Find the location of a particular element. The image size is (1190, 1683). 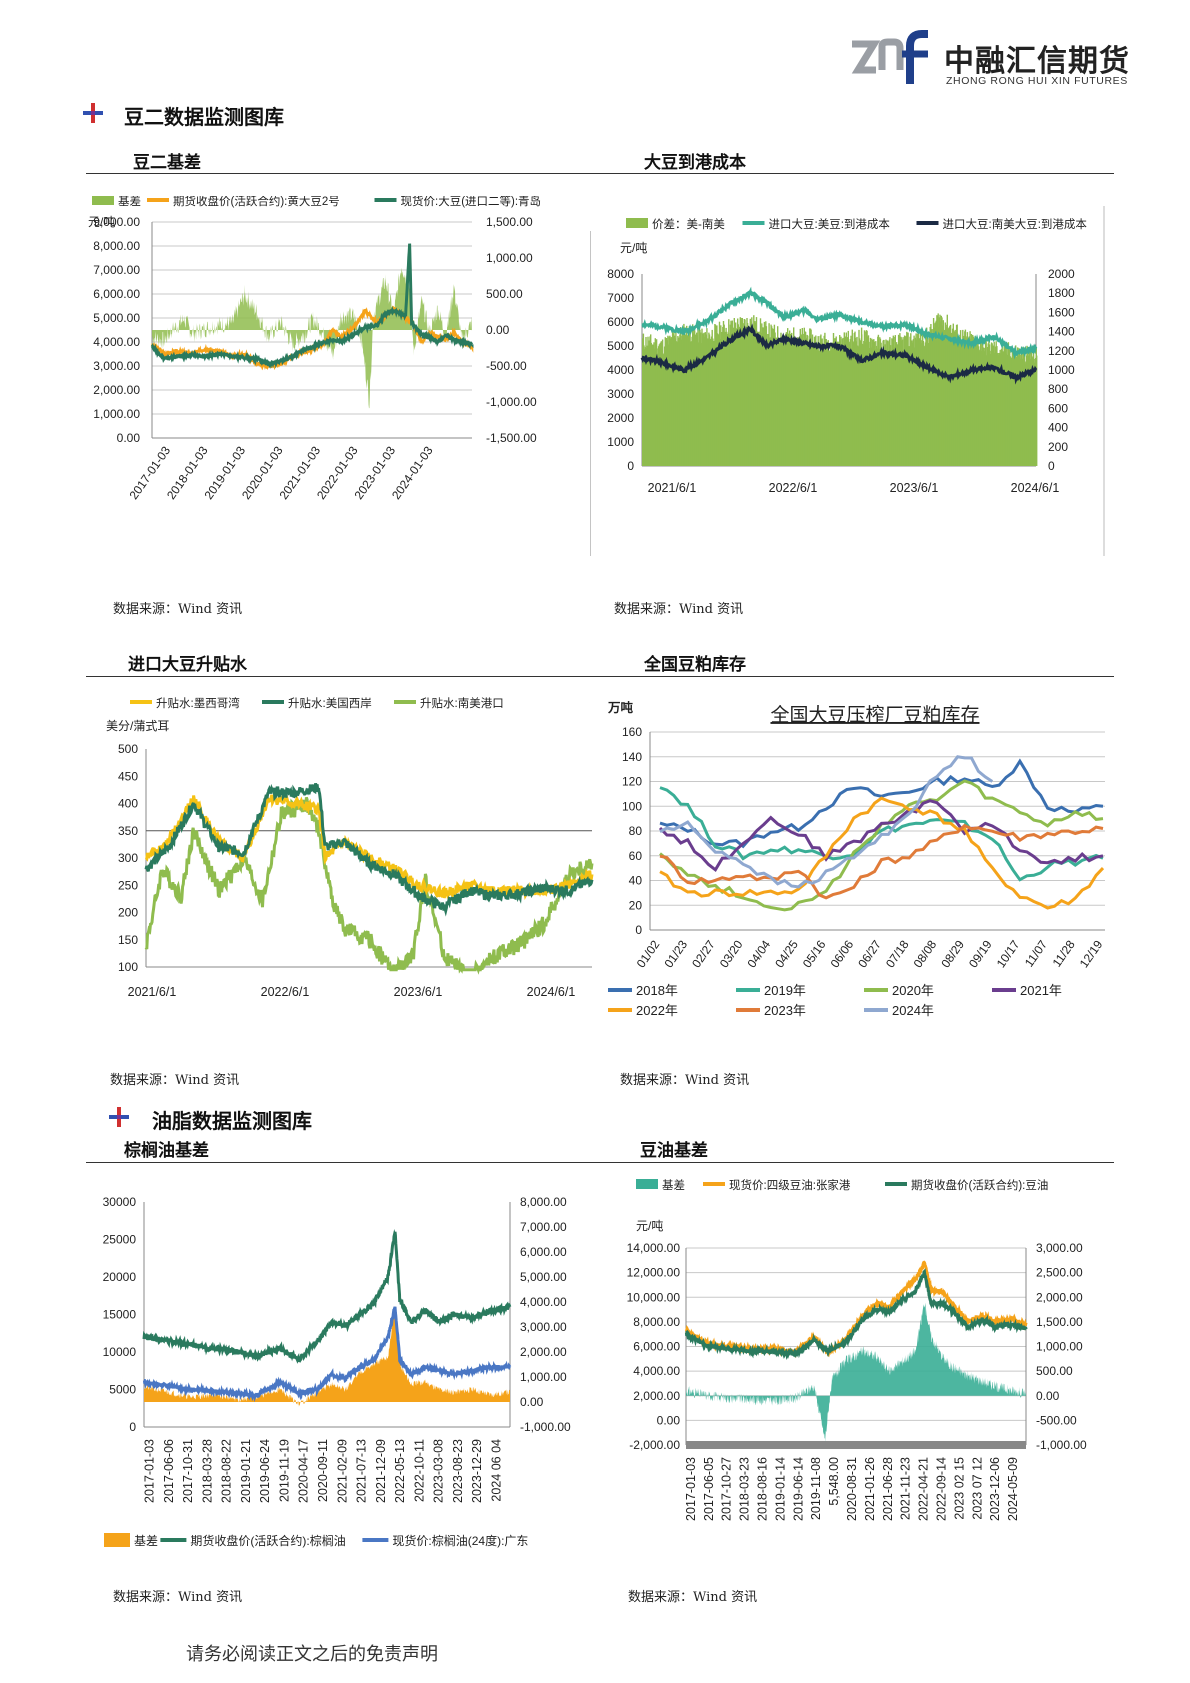

y-tick-label: 300 is located at coordinates (128, 858).